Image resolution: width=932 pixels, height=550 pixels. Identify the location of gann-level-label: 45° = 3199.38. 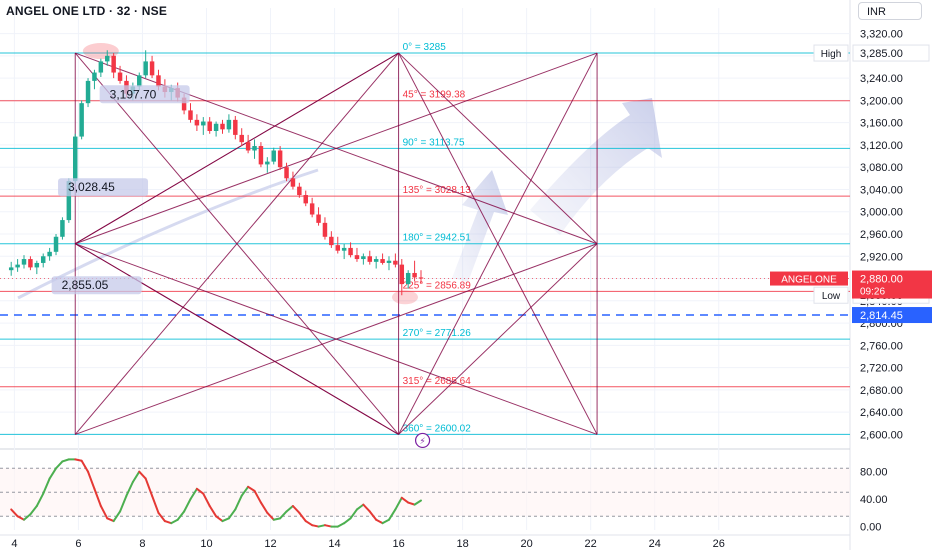
(434, 95).